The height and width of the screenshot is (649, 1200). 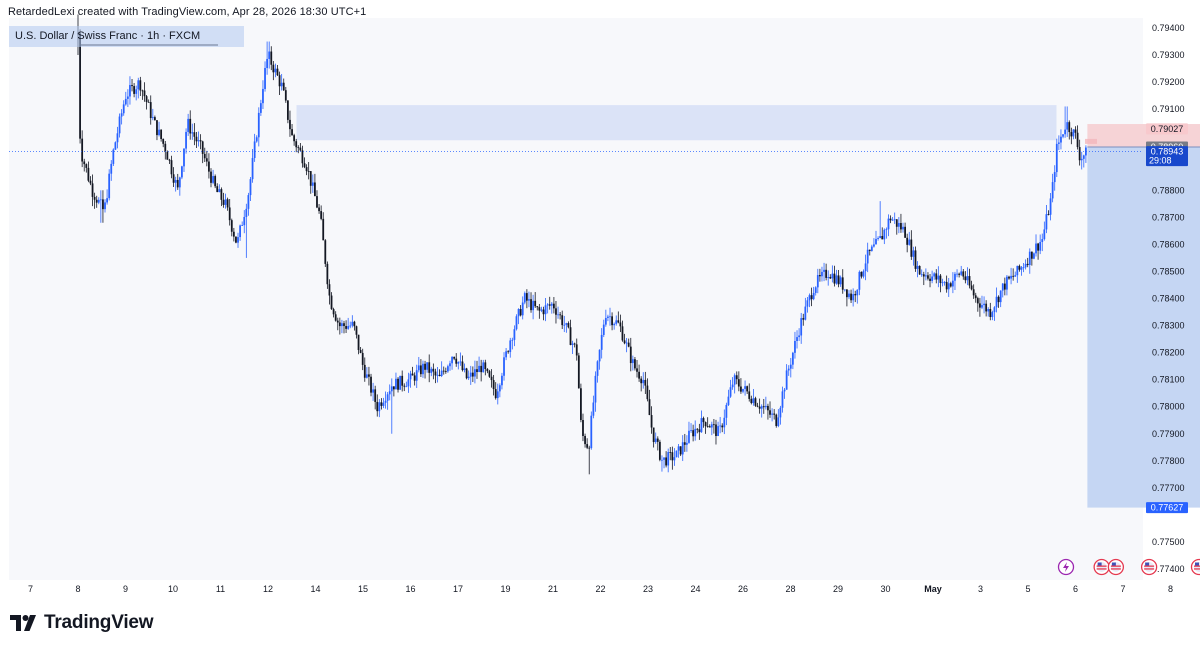 I want to click on x-tick-label: 11, so click(x=220, y=589).